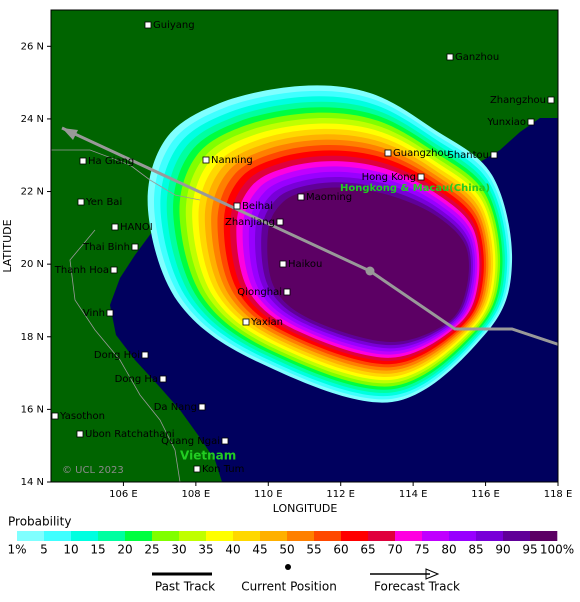  I want to click on x-axis-label: LONGITUDE, so click(305, 508).